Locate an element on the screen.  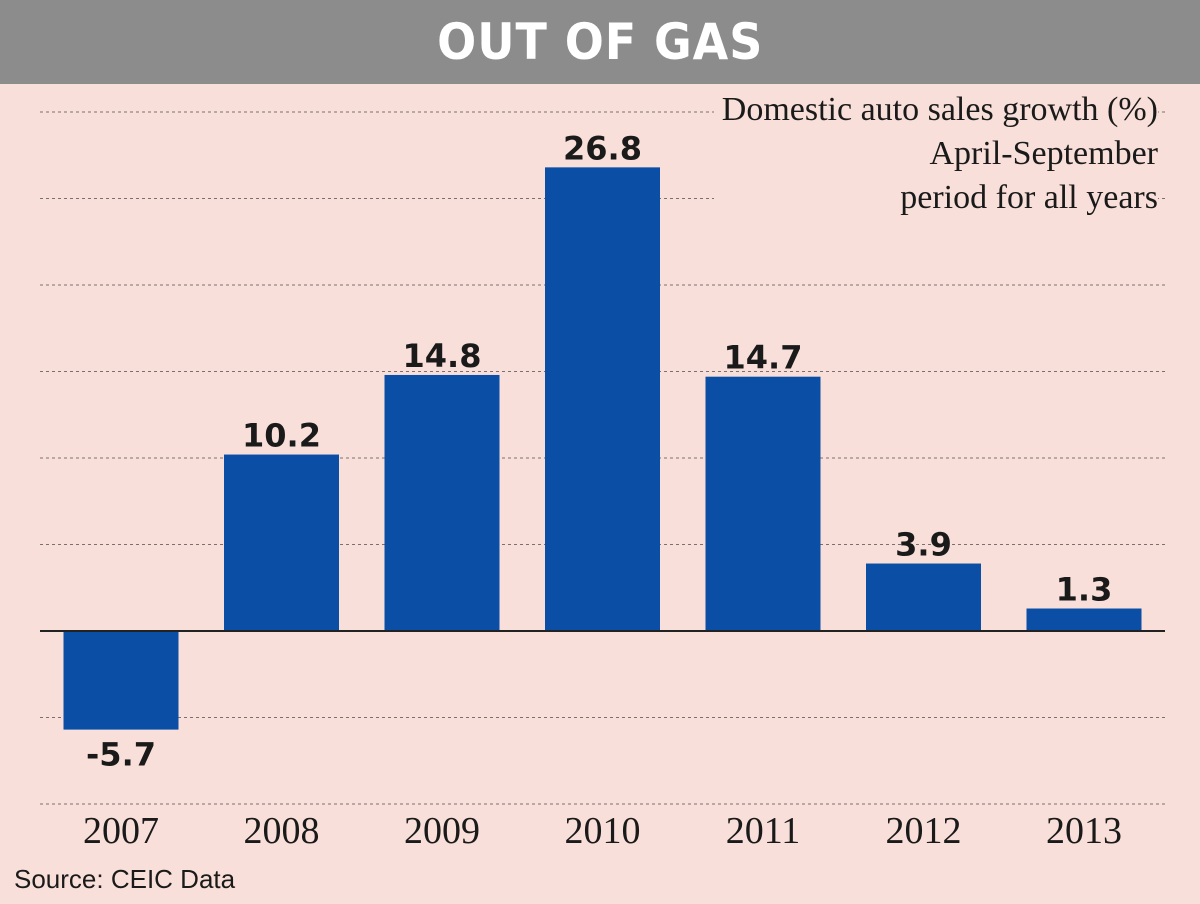
x-tick-labels: 2007 2008 2009 2010 2011 2012 2013 is located at coordinates (602, 831).